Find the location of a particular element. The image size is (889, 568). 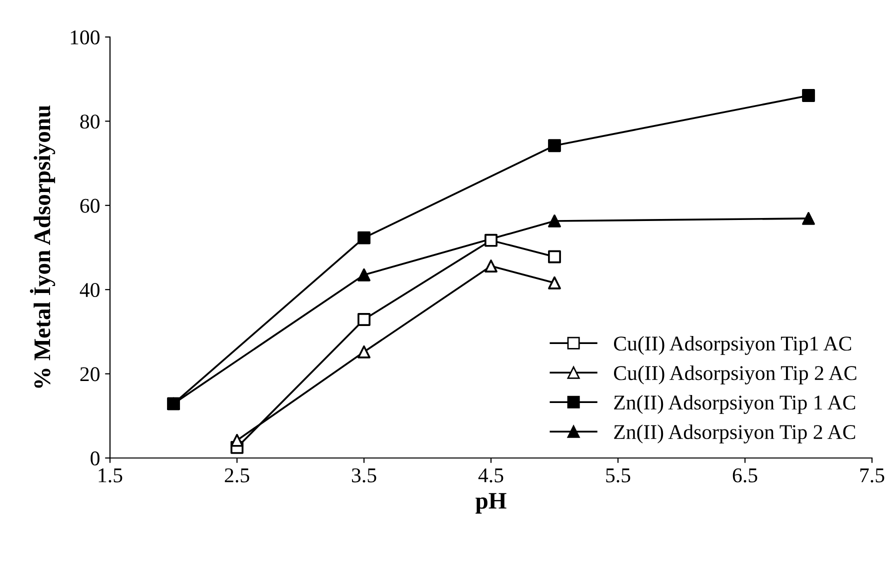

legend-label: Cu(II) Adsorpsiyon Tip 2 AC is located at coordinates (735, 374).